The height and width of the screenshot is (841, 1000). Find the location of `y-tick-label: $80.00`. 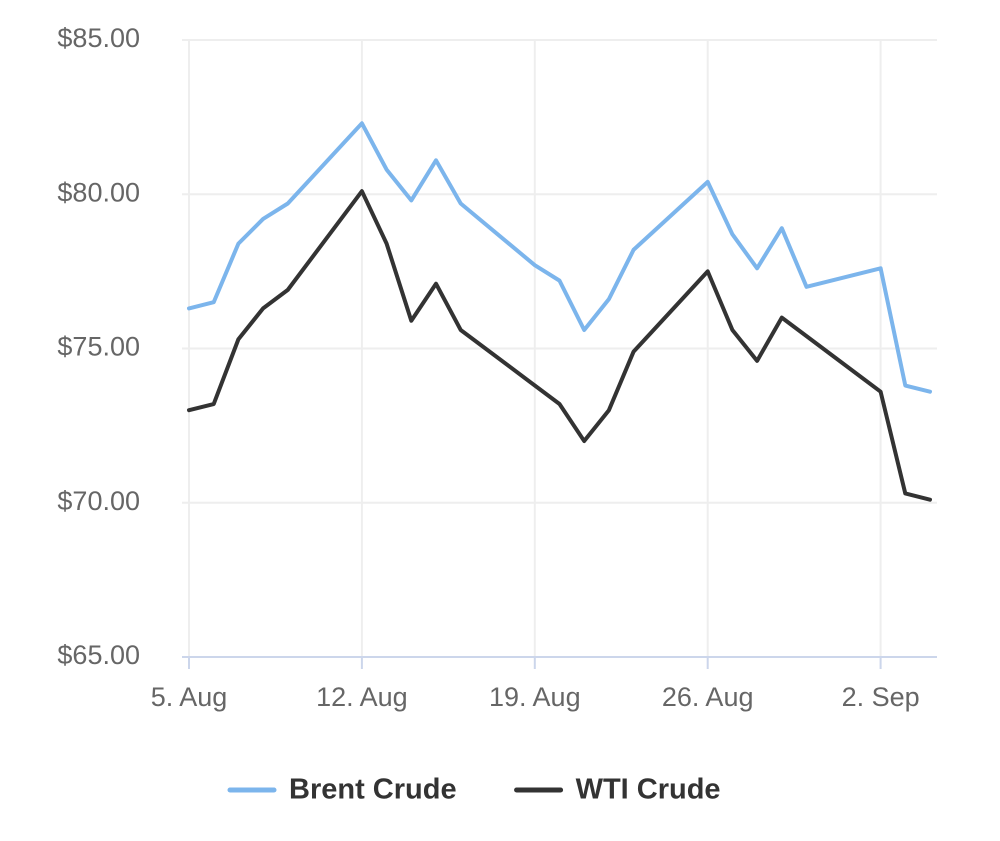

y-tick-label: $80.00 is located at coordinates (98, 192).